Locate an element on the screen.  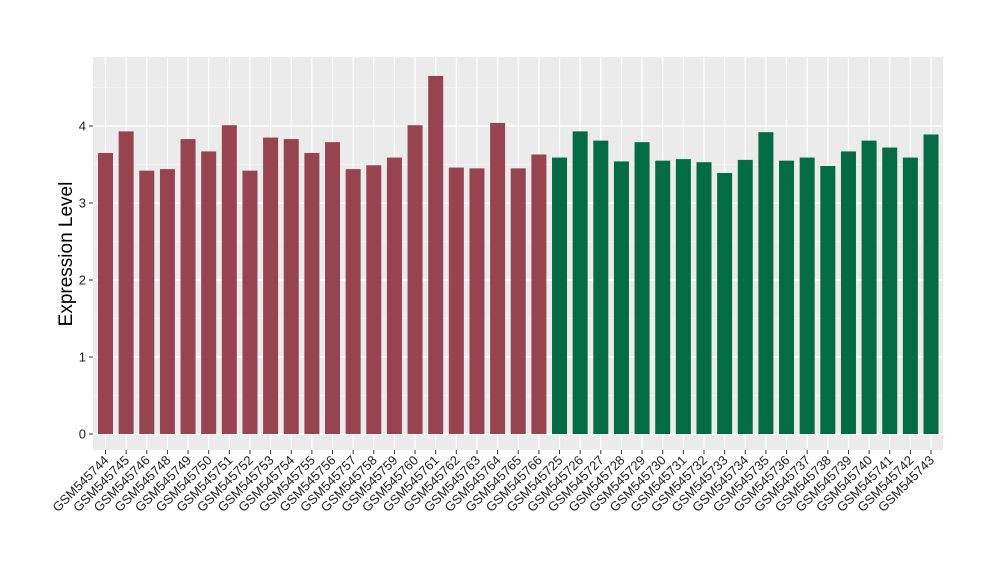
bar-GSM545738 is located at coordinates (828, 300).